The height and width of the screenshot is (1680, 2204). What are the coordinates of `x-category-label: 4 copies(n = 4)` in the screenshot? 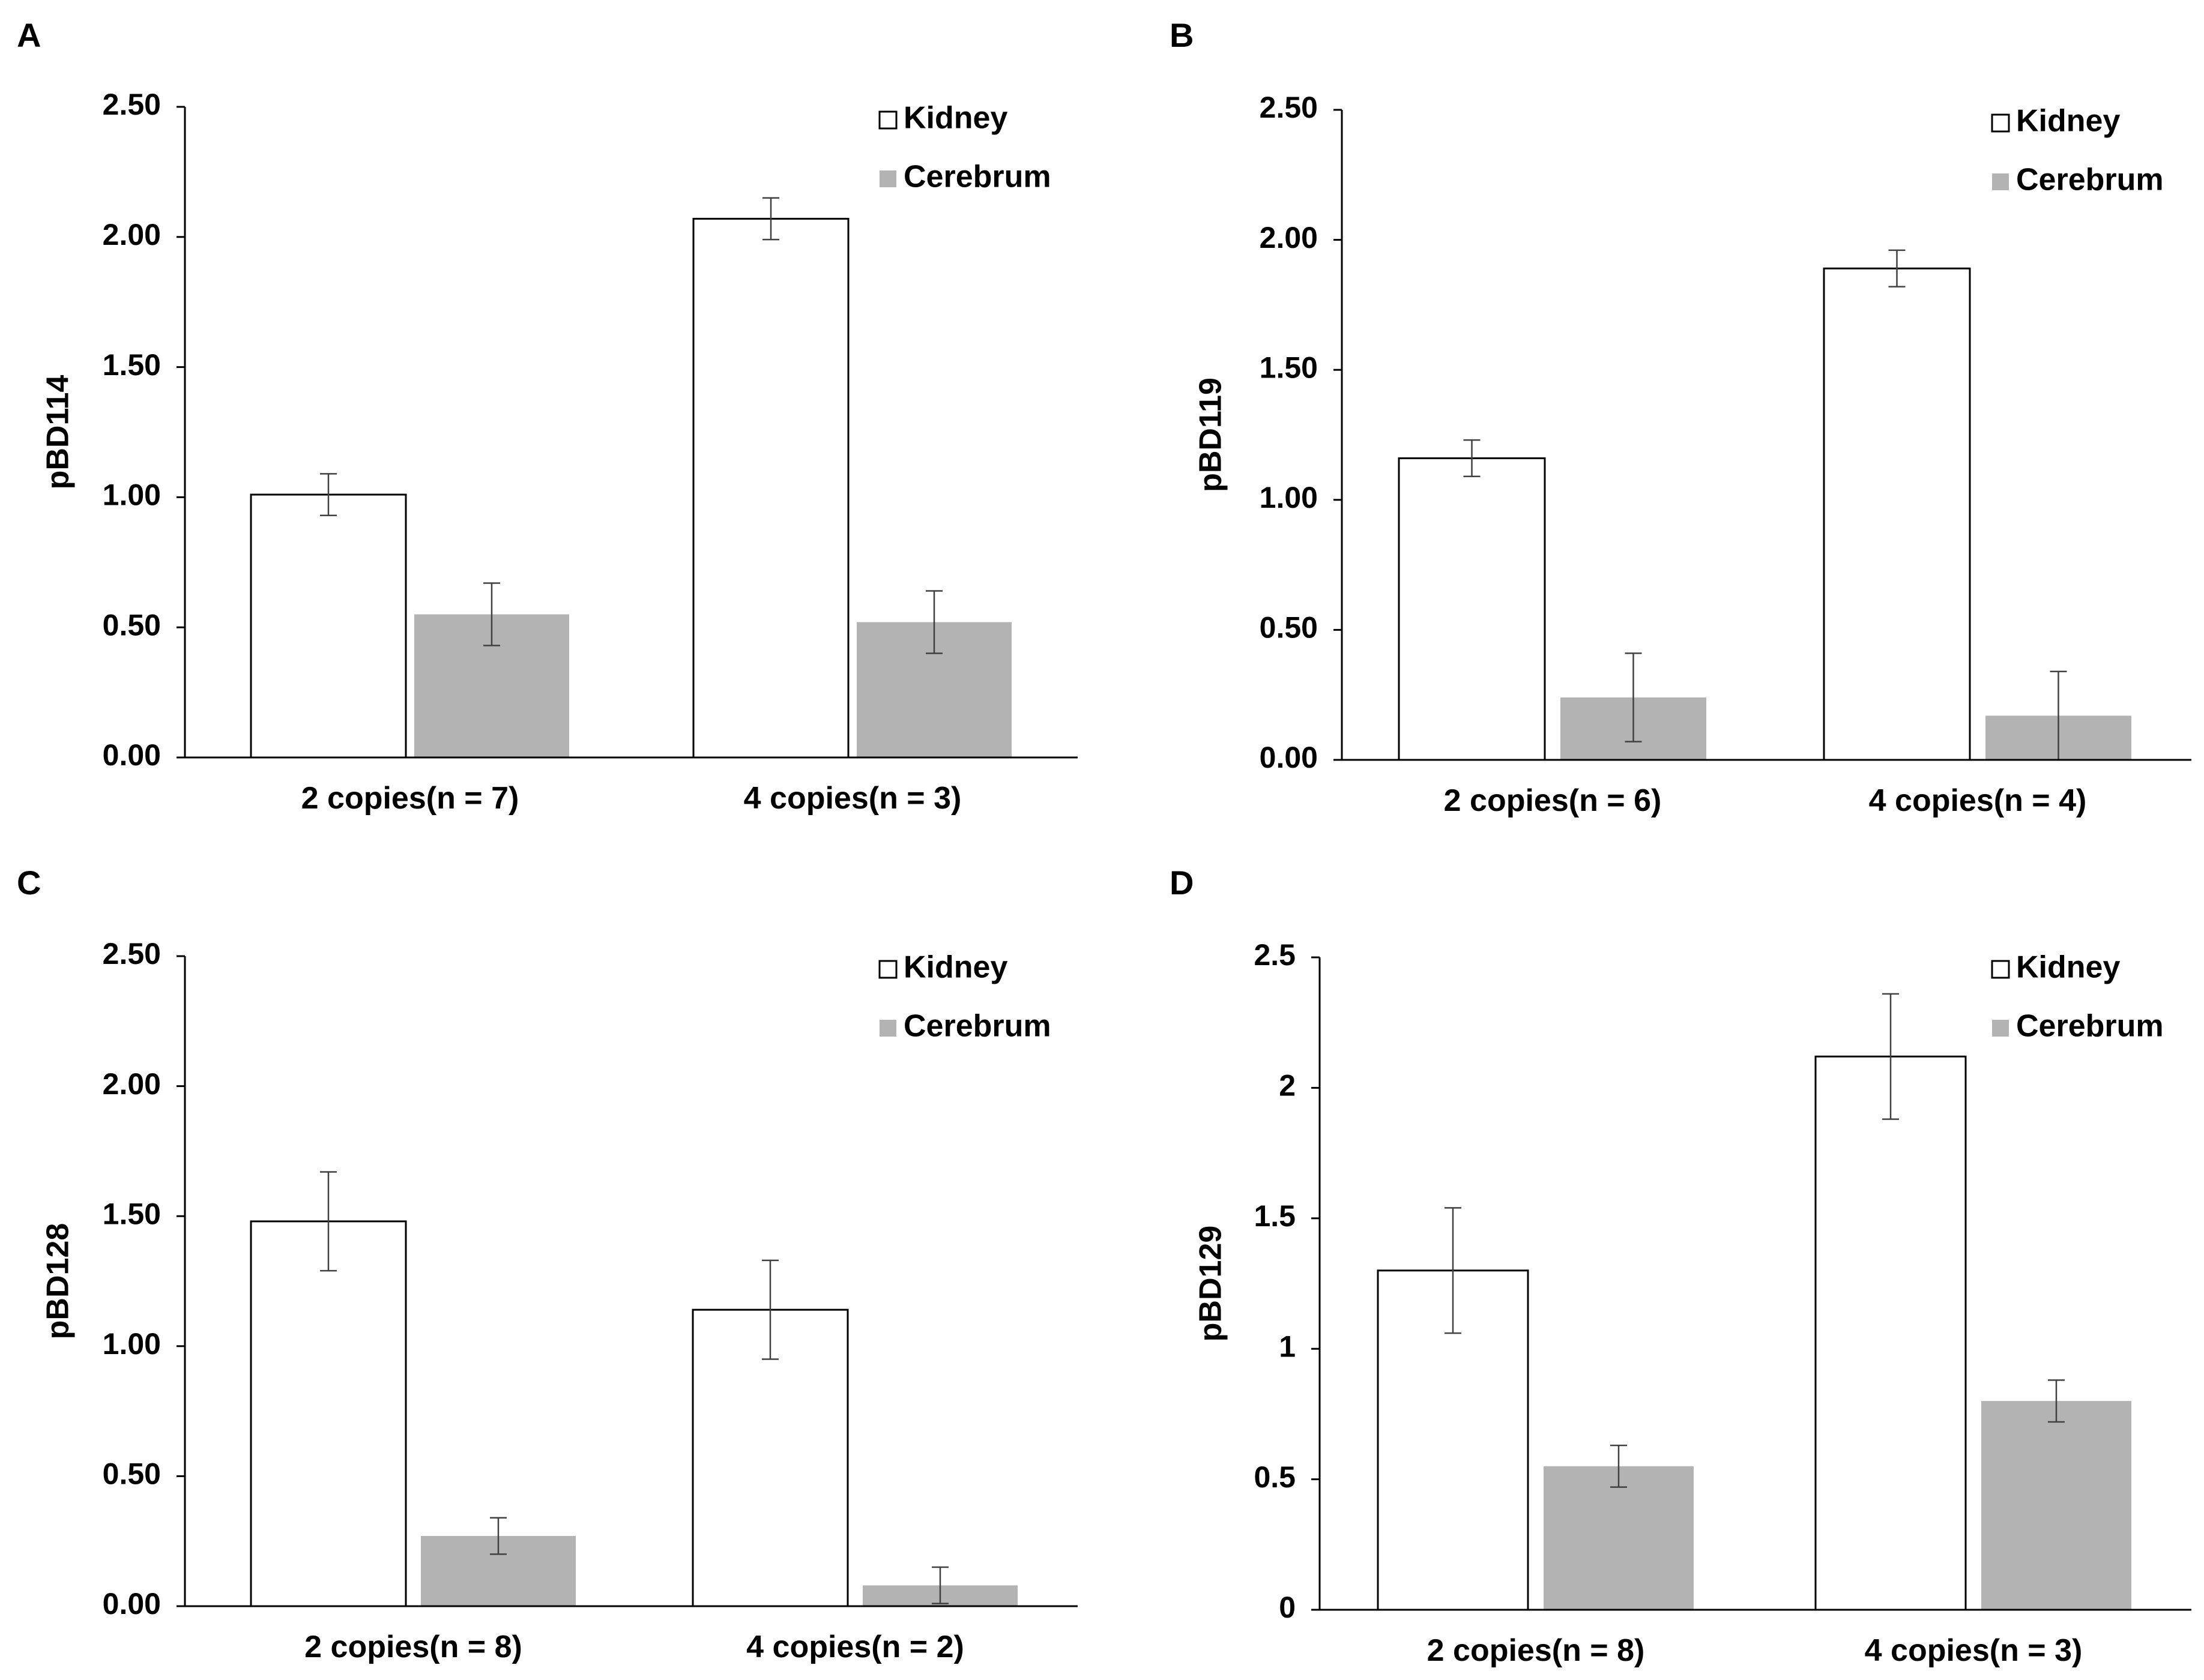 It's located at (1978, 800).